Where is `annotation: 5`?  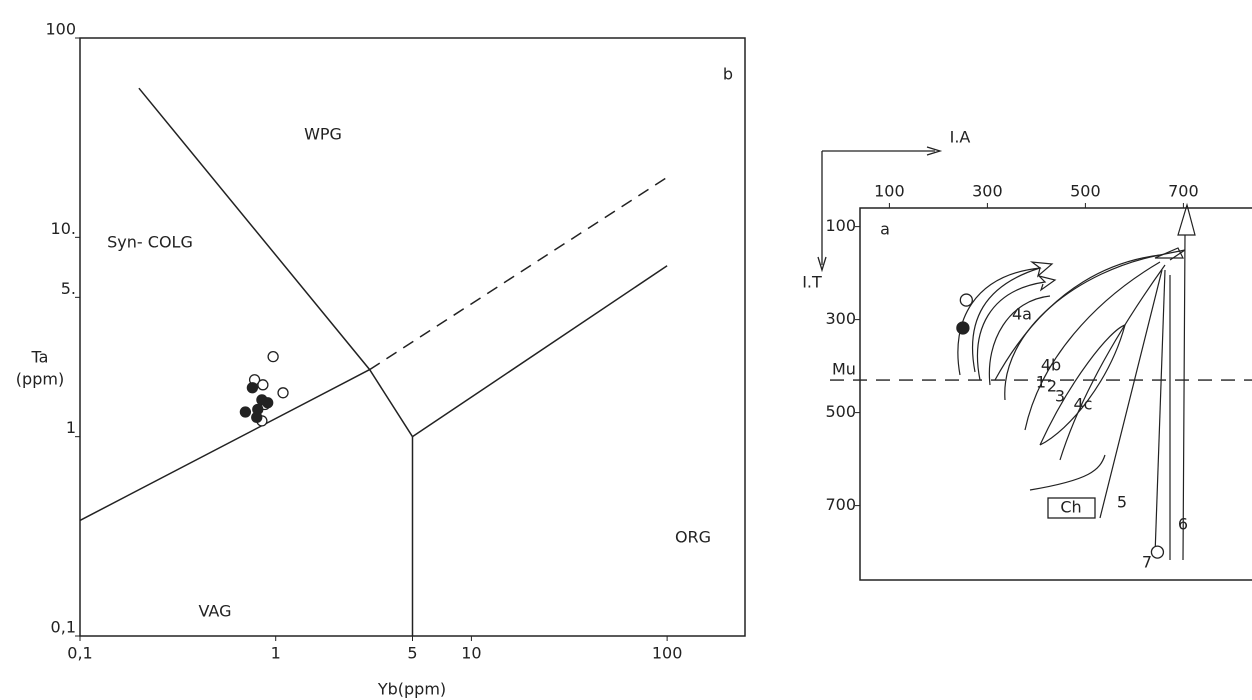
annotation: 5 is located at coordinates (1122, 502).